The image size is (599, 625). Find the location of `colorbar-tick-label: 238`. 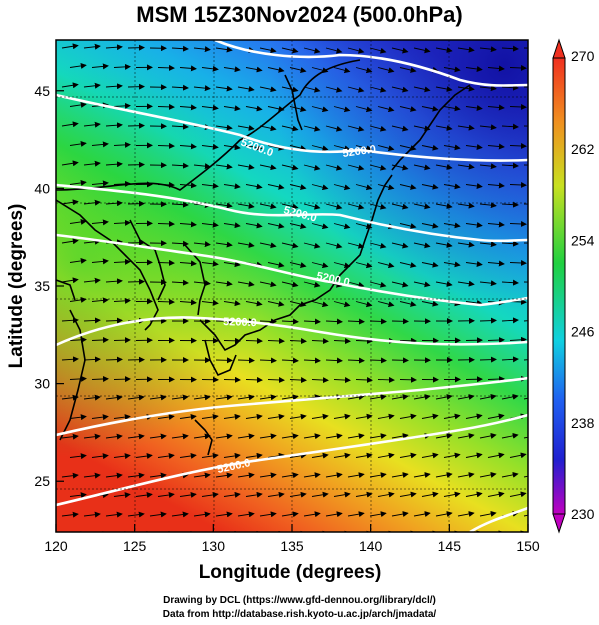

colorbar-tick-label: 238 is located at coordinates (583, 423).